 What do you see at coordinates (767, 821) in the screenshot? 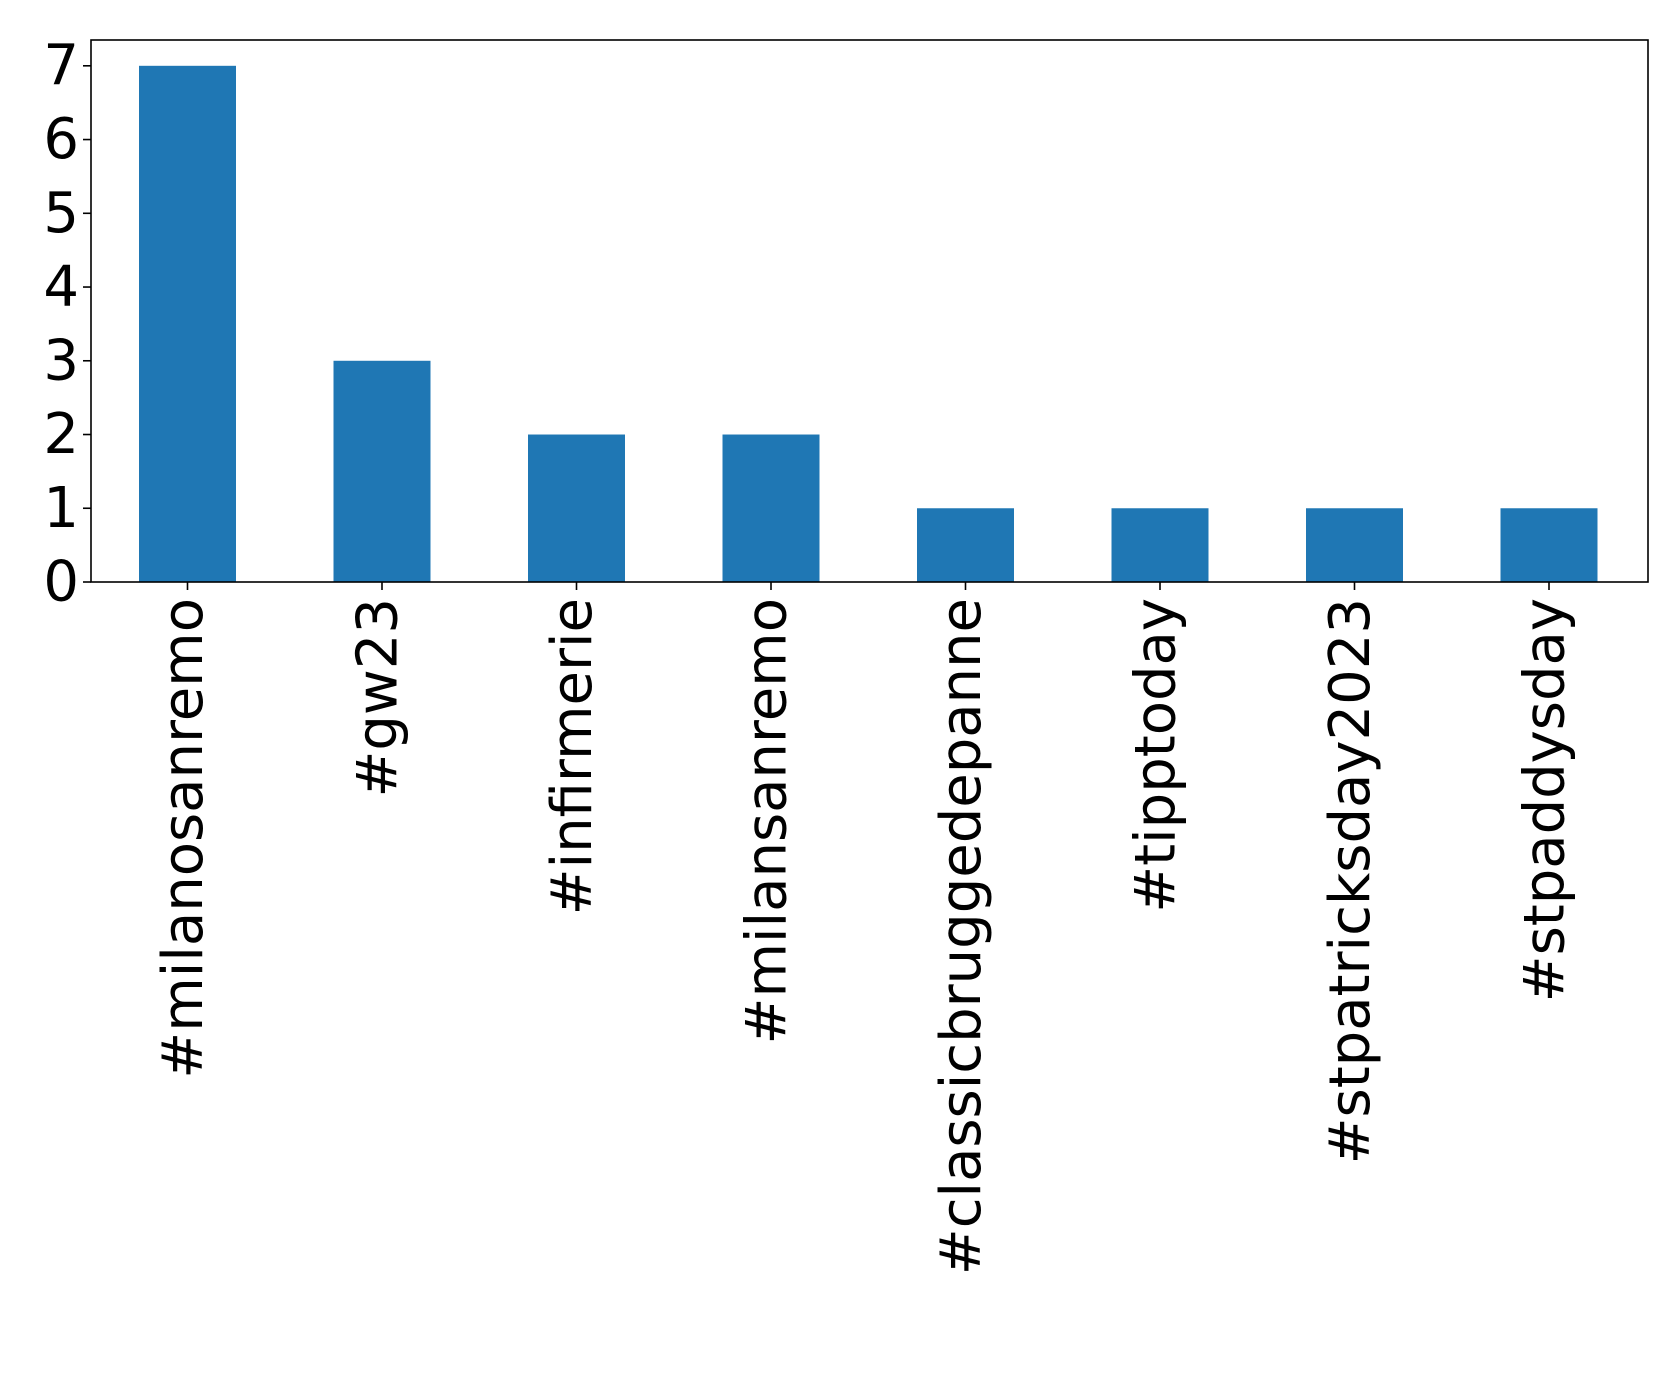
I see `x-tick-label-3: #milansanremo` at bounding box center [767, 821].